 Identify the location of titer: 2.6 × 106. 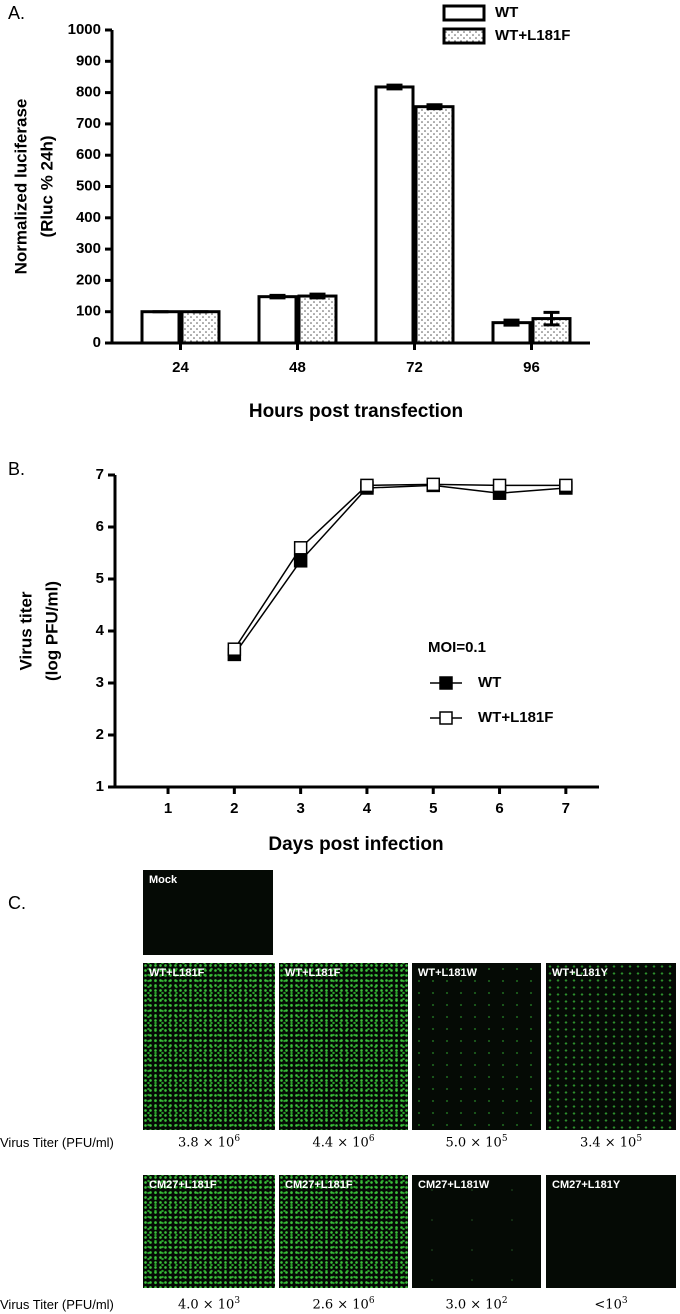
(343, 1304).